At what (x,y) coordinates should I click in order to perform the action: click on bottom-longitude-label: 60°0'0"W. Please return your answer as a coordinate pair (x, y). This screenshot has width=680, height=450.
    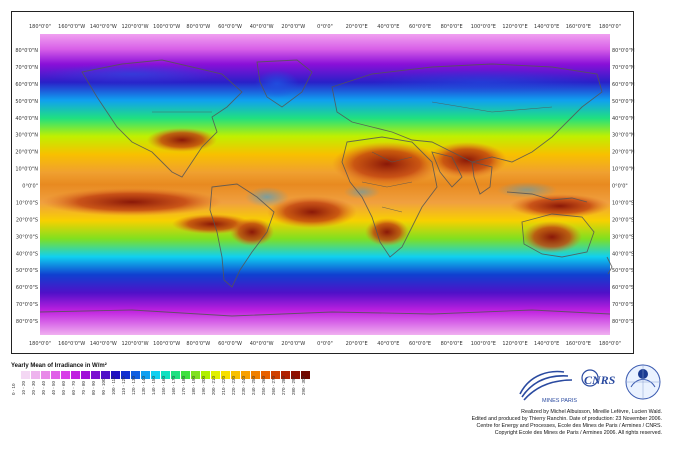
    Looking at the image, I should click on (230, 344).